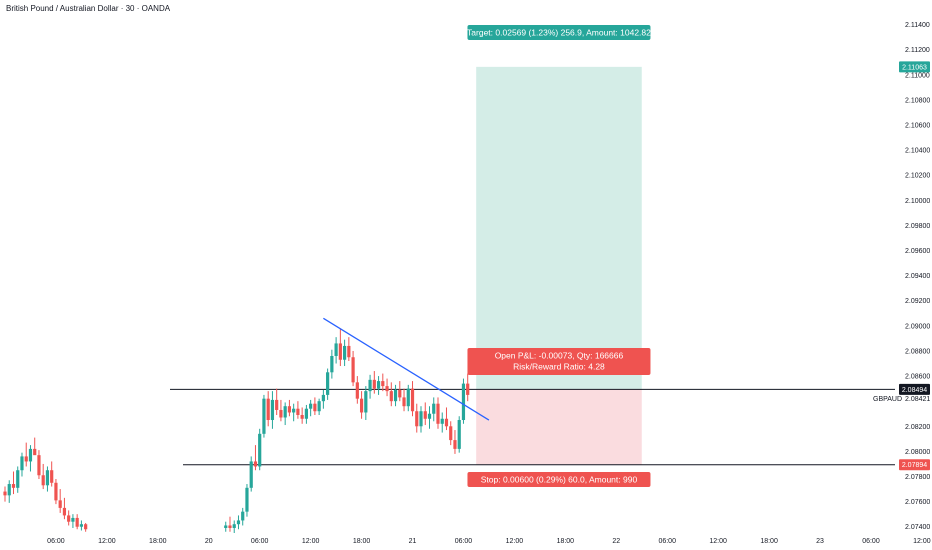  Describe the element at coordinates (559, 479) in the screenshot. I see `stop-label: Stop: 0.00600 (0.29%) 60.0, Amount: 990` at that location.